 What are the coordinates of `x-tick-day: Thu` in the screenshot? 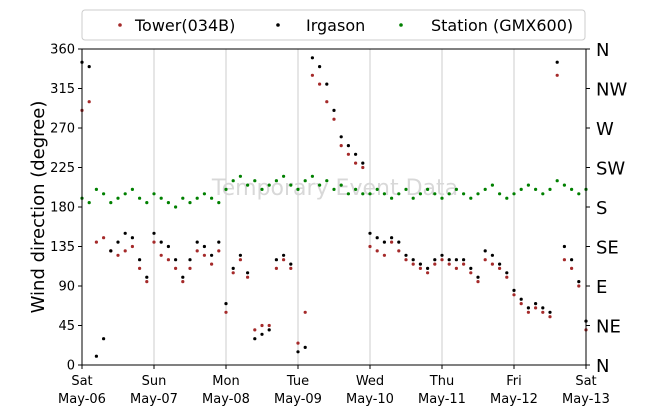 It's located at (441, 381).